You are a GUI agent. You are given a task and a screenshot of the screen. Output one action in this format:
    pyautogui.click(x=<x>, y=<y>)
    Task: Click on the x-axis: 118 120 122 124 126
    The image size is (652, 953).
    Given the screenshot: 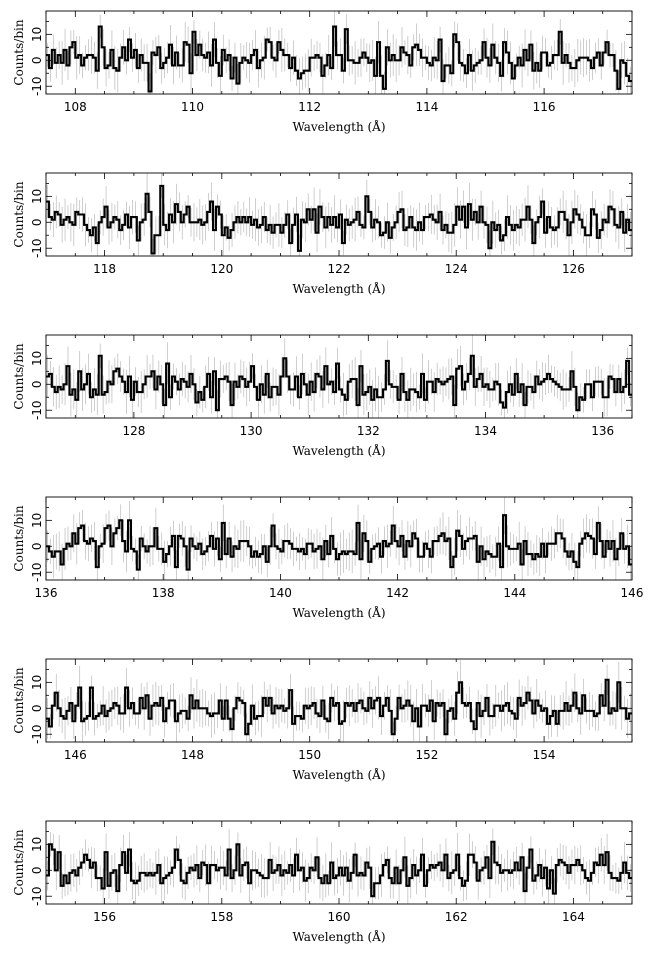 What is the action you would take?
    pyautogui.click(x=339, y=224)
    